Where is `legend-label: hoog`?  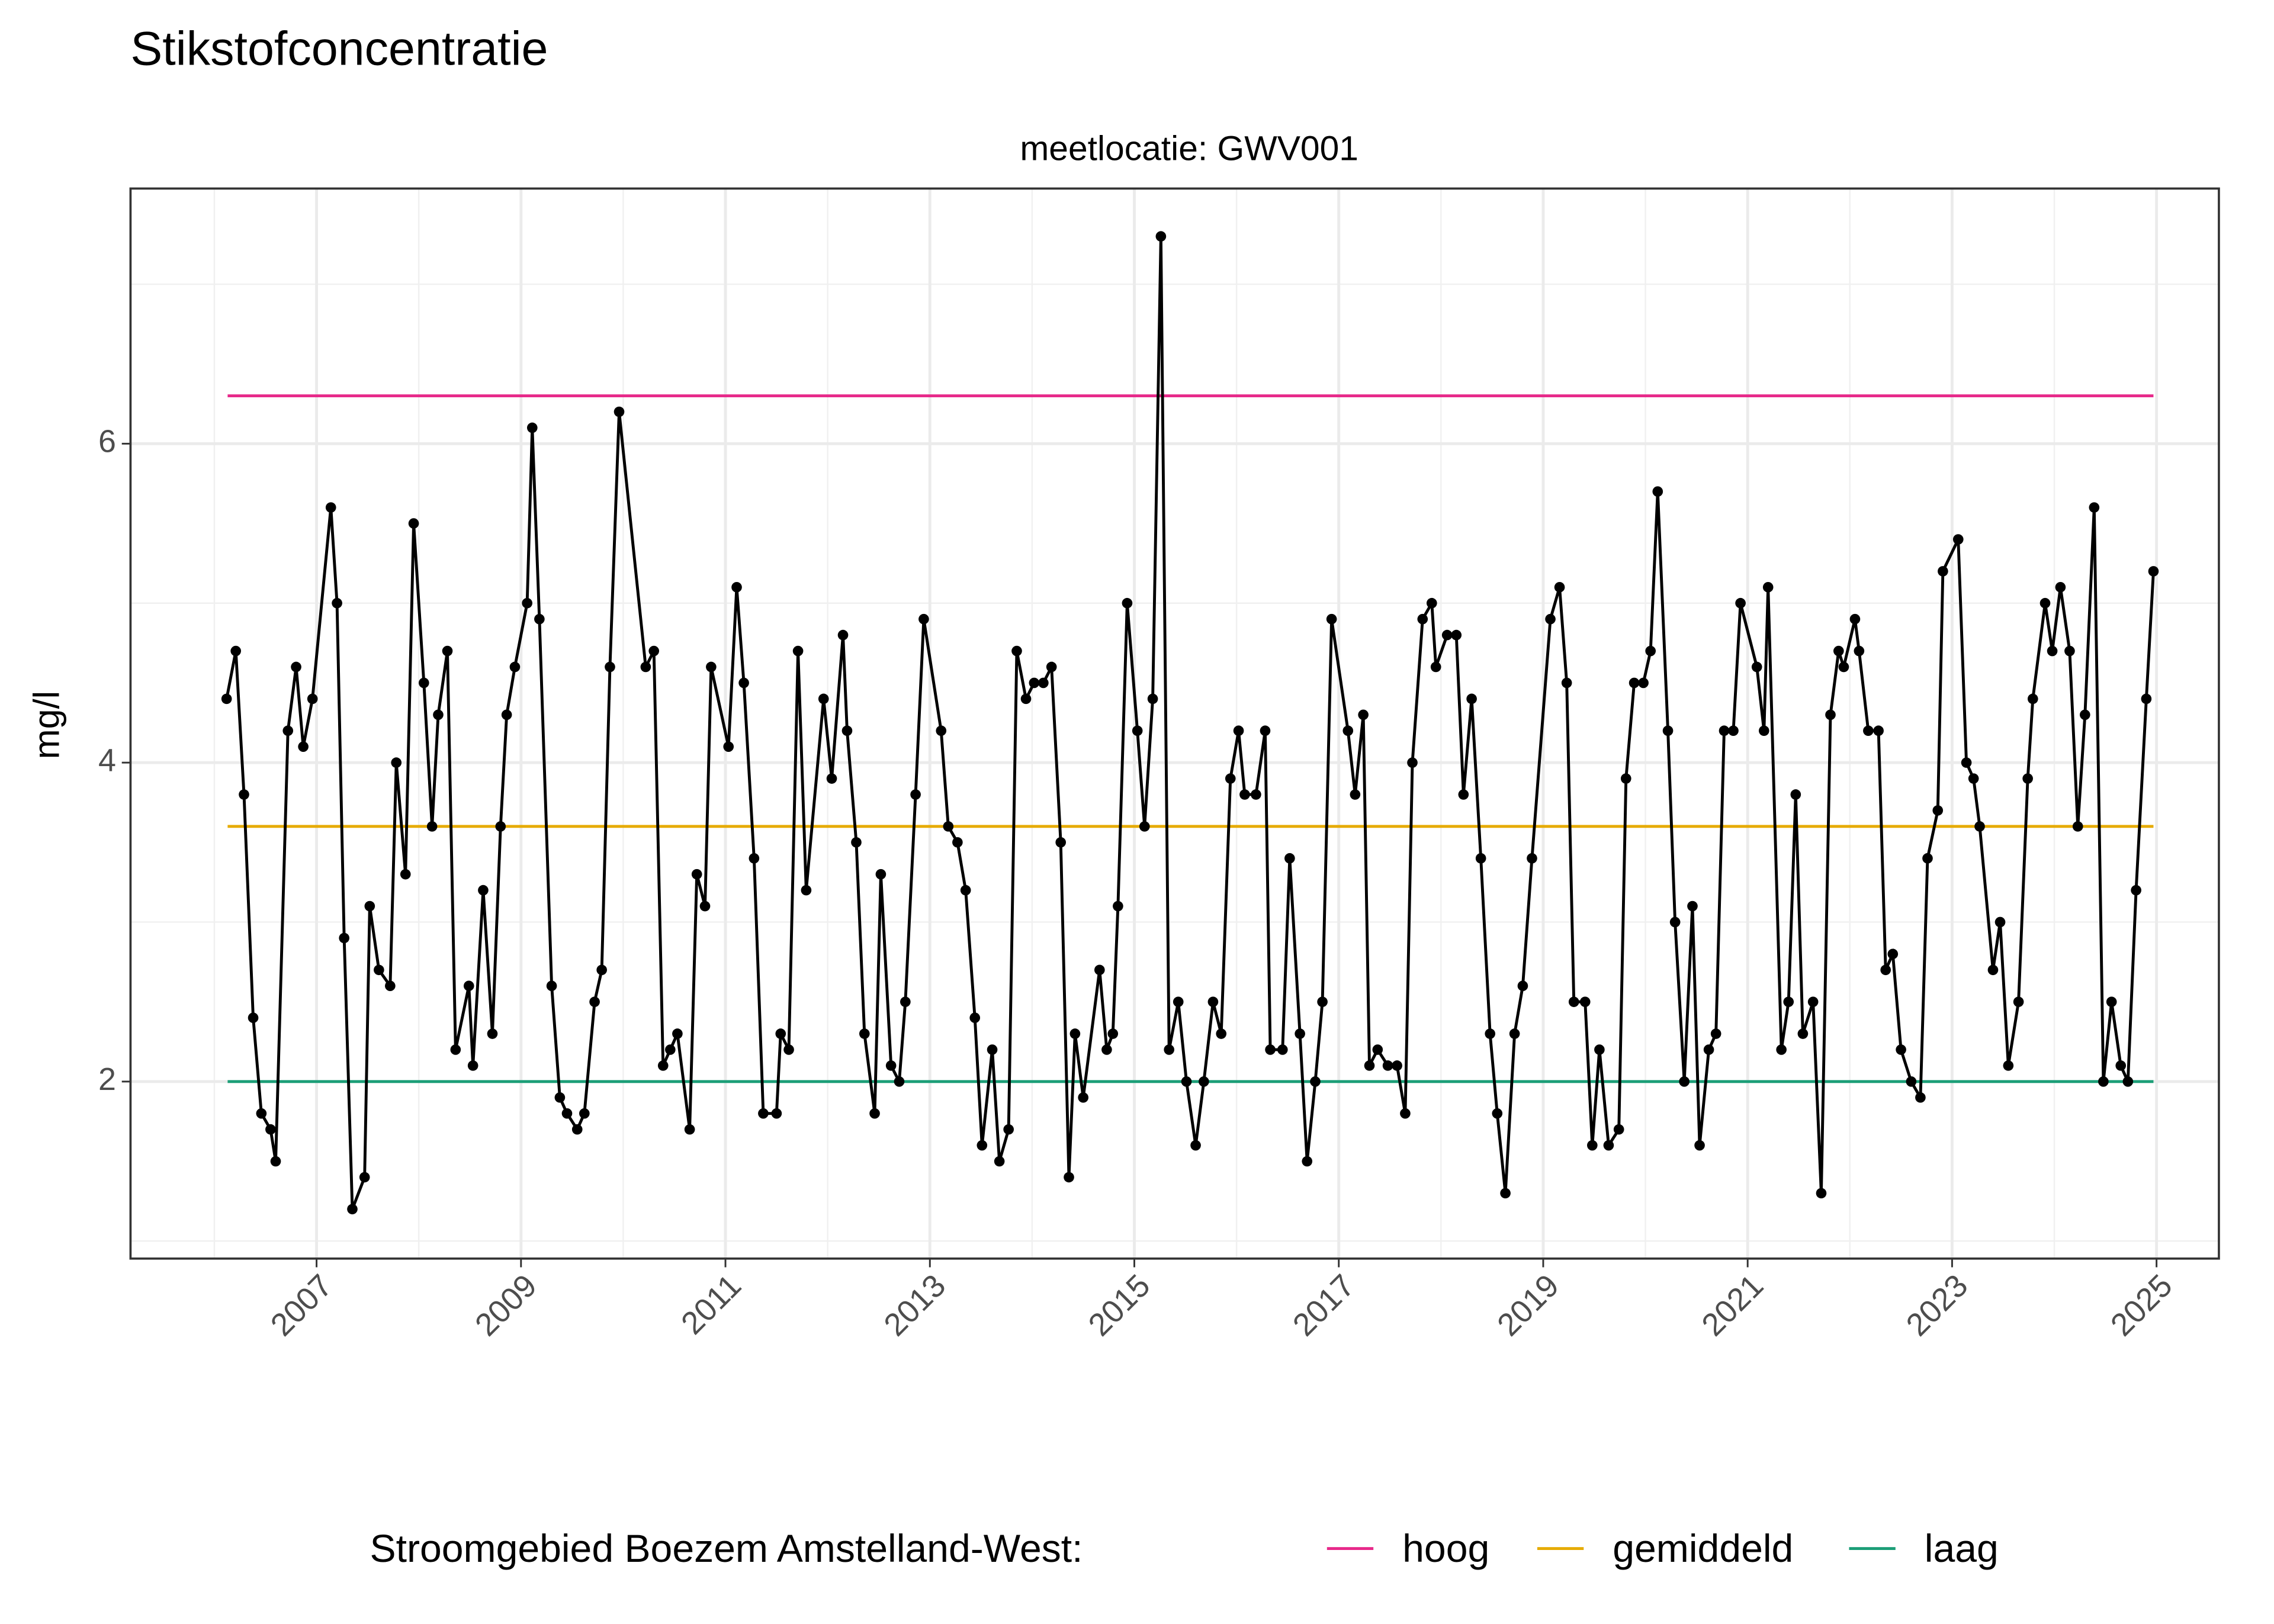
legend-label: hoog is located at coordinates (1445, 1549).